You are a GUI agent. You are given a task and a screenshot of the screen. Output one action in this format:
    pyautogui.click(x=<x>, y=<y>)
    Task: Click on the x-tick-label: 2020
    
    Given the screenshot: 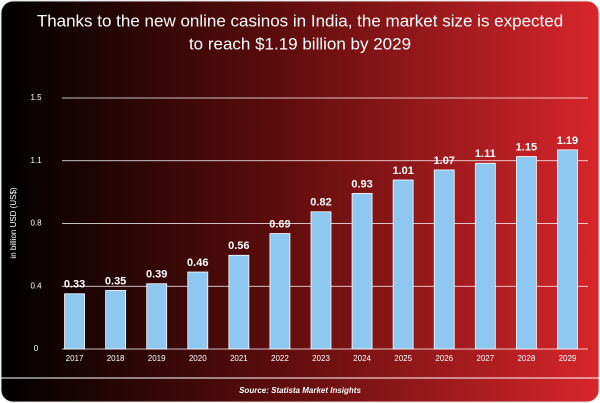 What is the action you would take?
    pyautogui.click(x=198, y=358)
    